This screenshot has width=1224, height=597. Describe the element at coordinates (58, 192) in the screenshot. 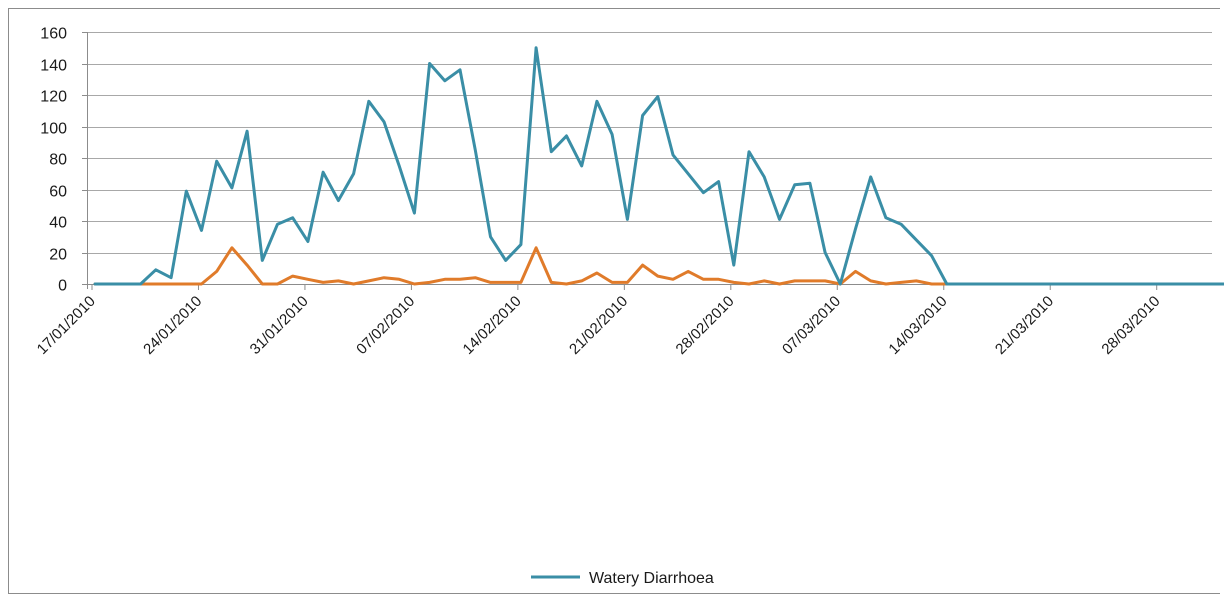

I see `y-tick-label: 60` at that location.